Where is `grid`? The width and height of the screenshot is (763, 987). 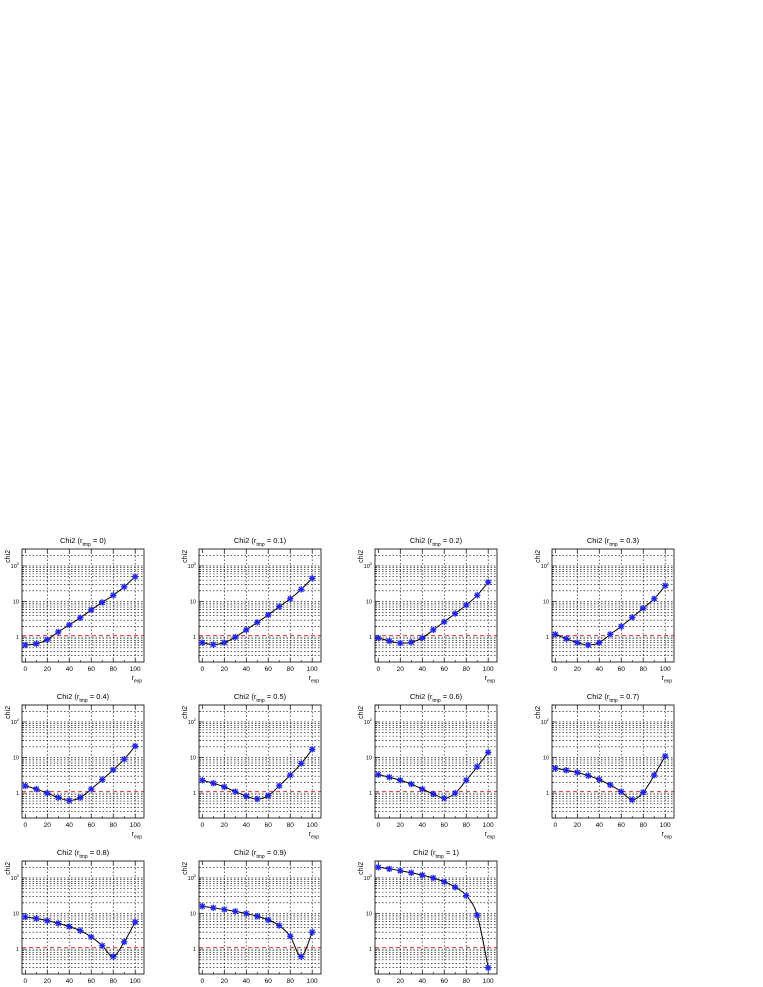
grid is located at coordinates (83, 761).